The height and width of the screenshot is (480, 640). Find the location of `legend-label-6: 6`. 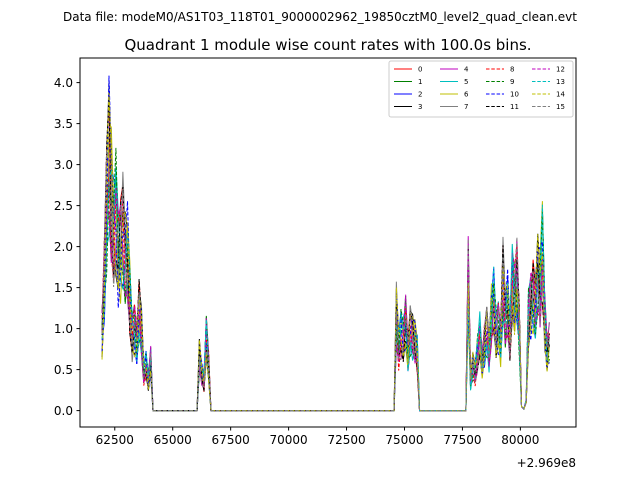

legend-label-6: 6 is located at coordinates (466, 95).